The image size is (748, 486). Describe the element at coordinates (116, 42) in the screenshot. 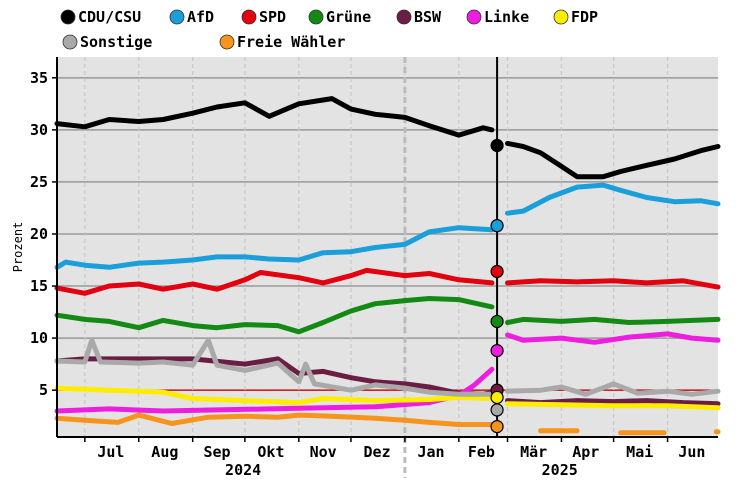

I see `legend-label-sonstige: Sonstige` at that location.